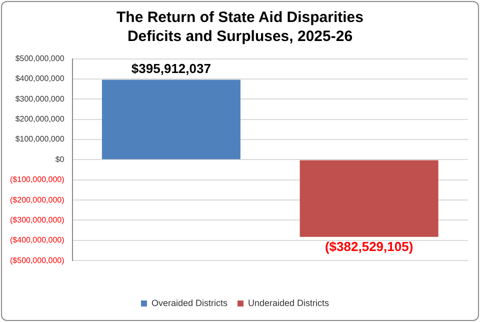 The height and width of the screenshot is (322, 480). Describe the element at coordinates (40, 139) in the screenshot. I see `y-tick-label: $100,000,000` at that location.